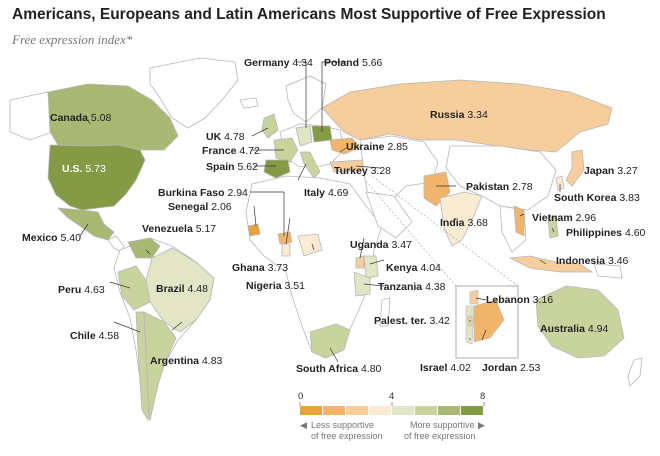 Image resolution: width=660 pixels, height=456 pixels. What do you see at coordinates (330, 341) in the screenshot?
I see `south-africa-shape` at bounding box center [330, 341].